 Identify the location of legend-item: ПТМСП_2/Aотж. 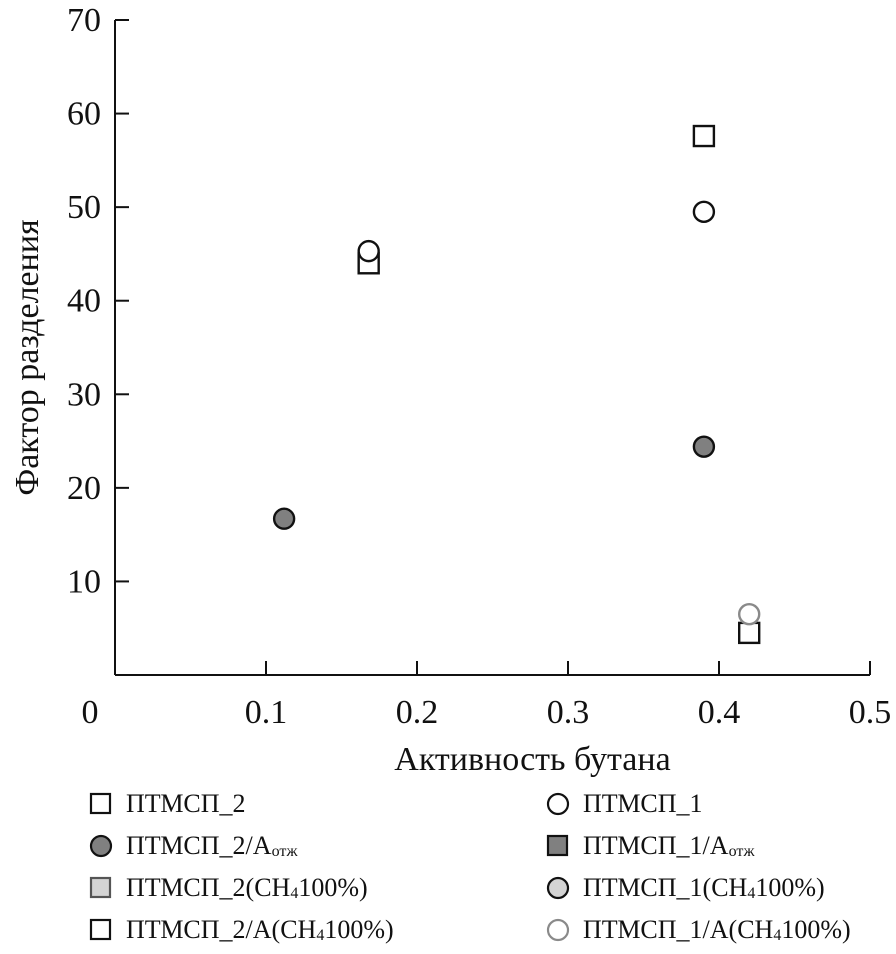
(193, 846).